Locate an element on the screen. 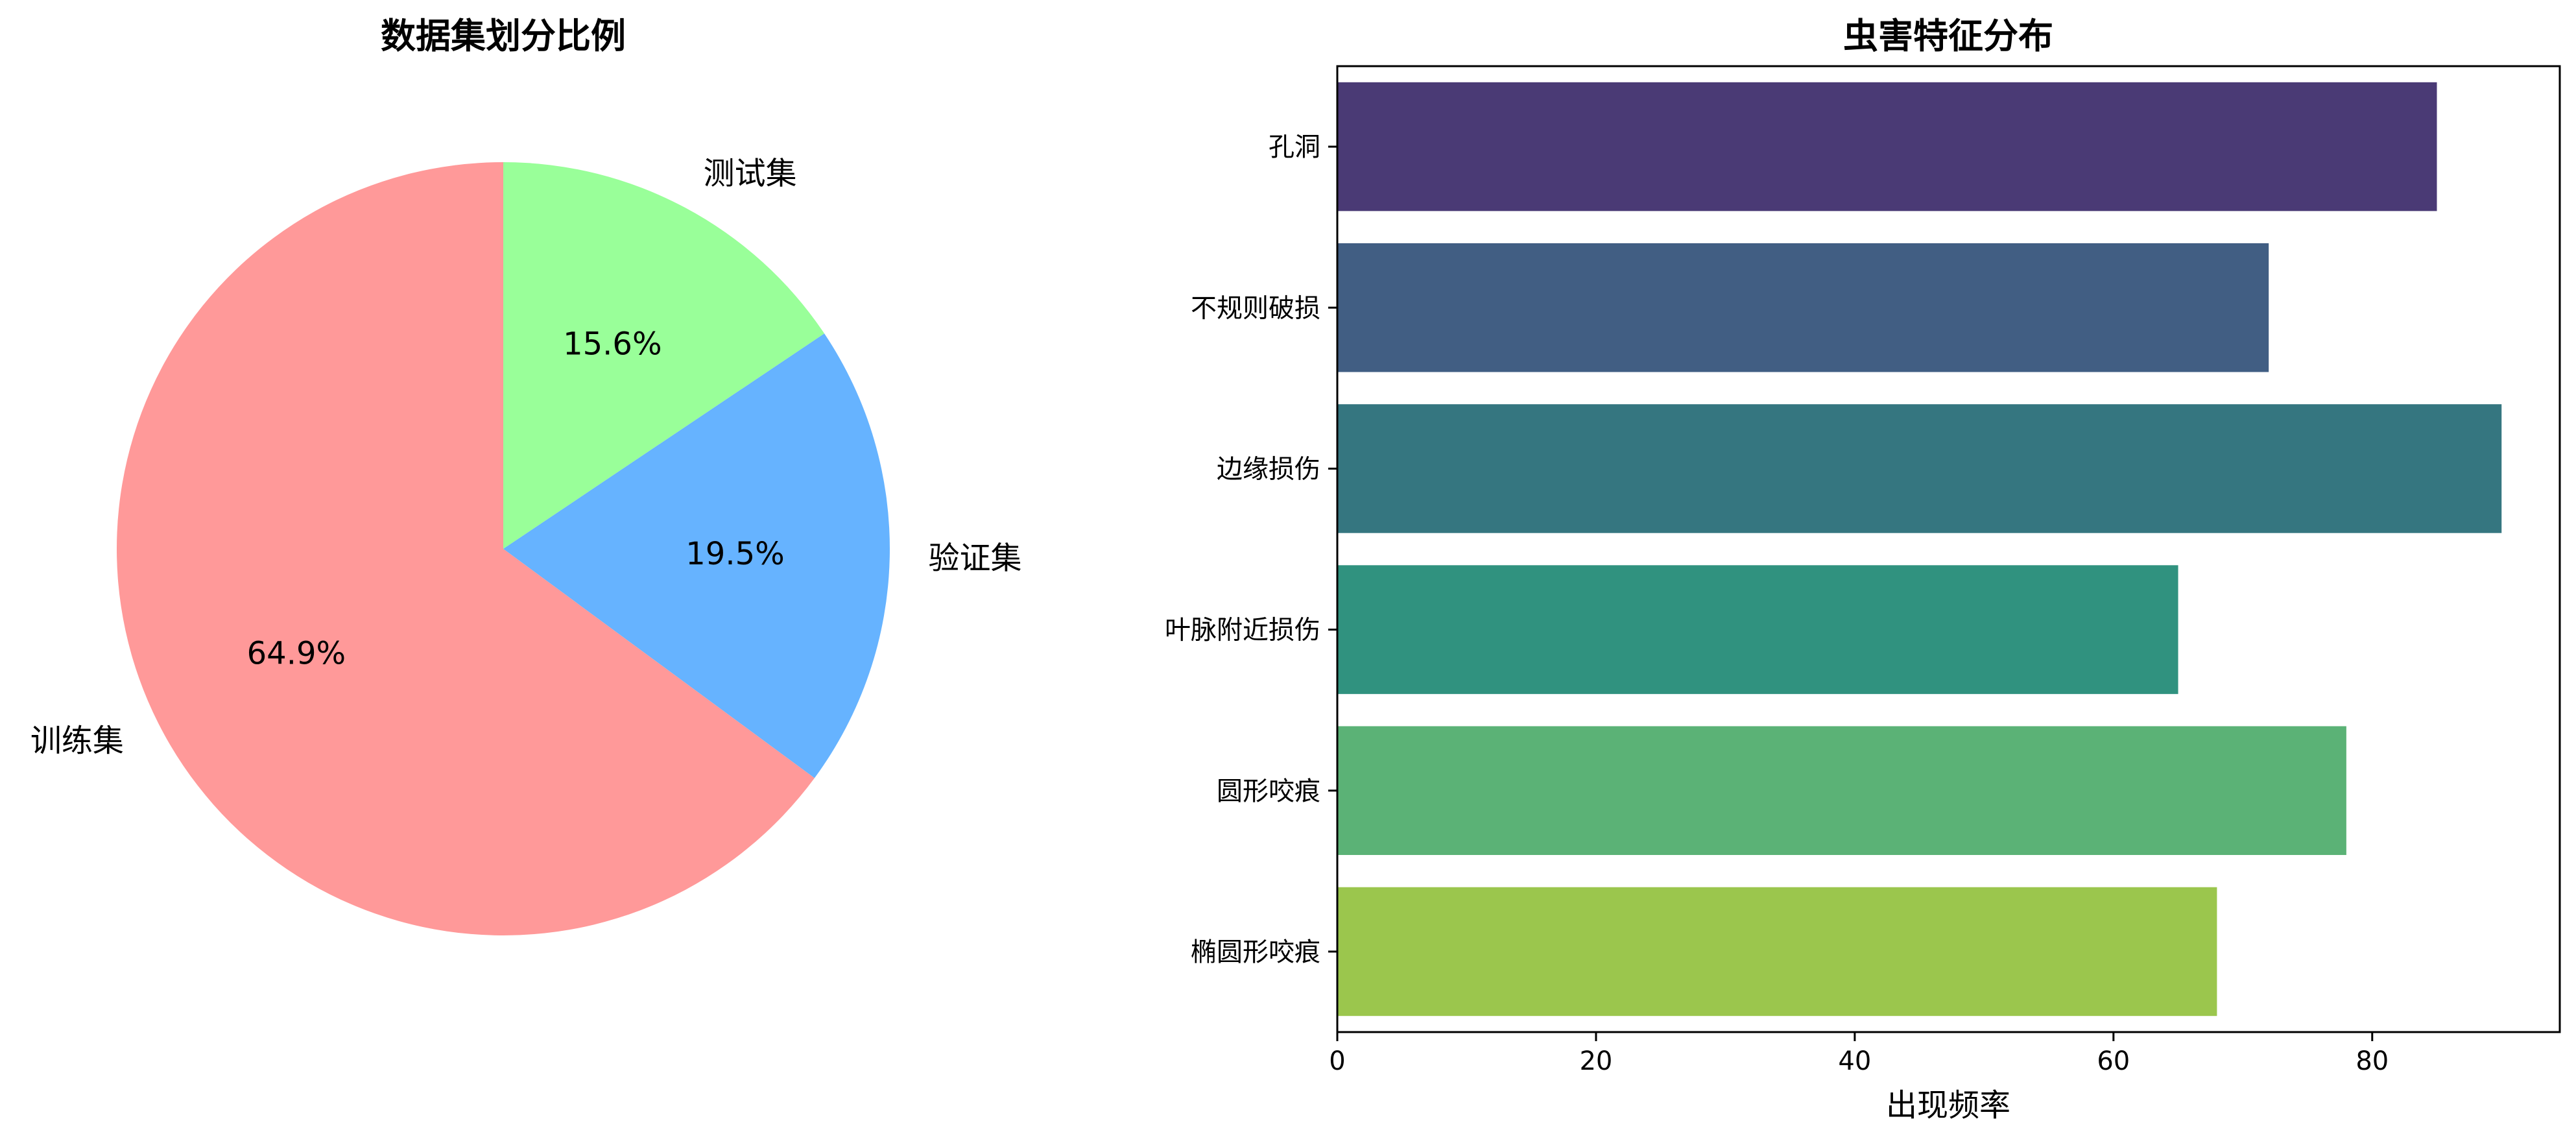 This screenshot has width=2576, height=1143. y-tick-label: 椭圆形咬痕 is located at coordinates (1255, 952).